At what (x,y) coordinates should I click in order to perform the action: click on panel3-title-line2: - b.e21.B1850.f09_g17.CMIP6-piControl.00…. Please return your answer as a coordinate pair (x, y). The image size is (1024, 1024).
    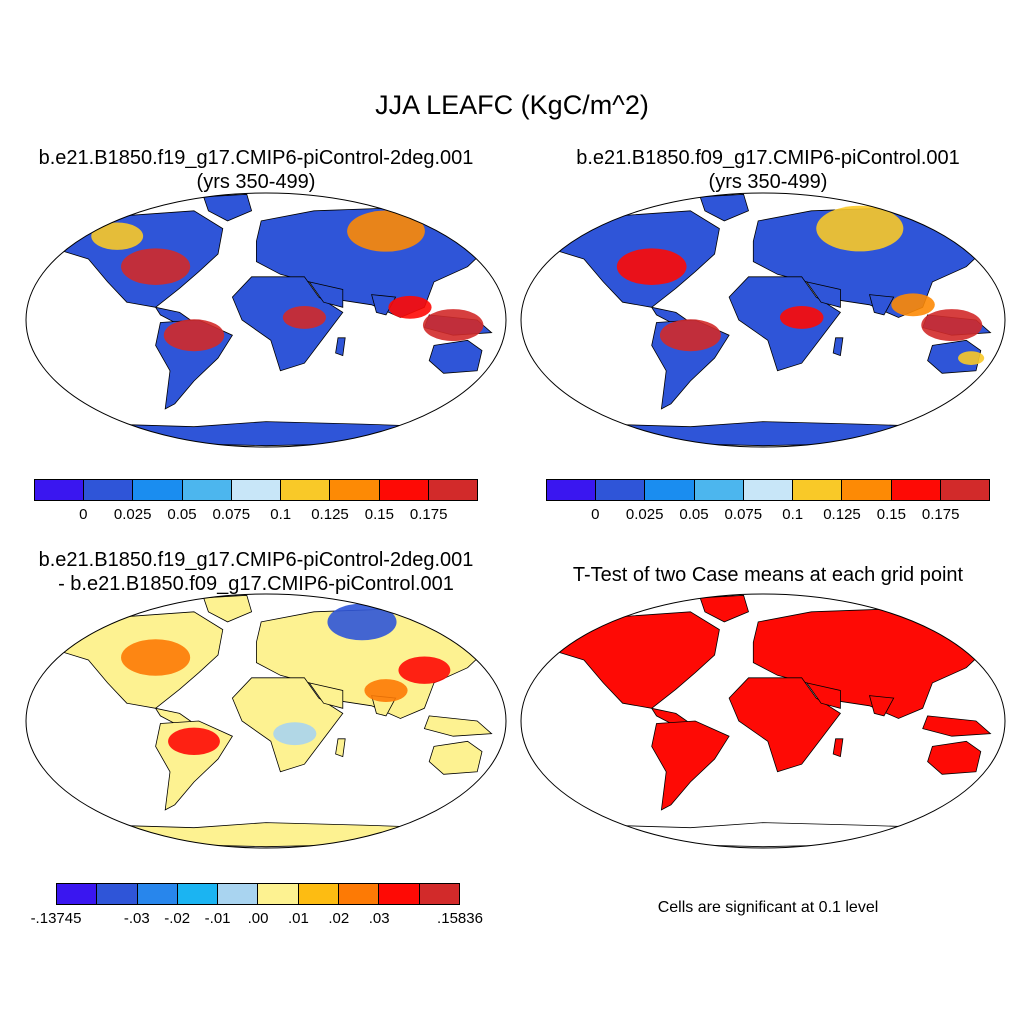
    Looking at the image, I should click on (256, 584).